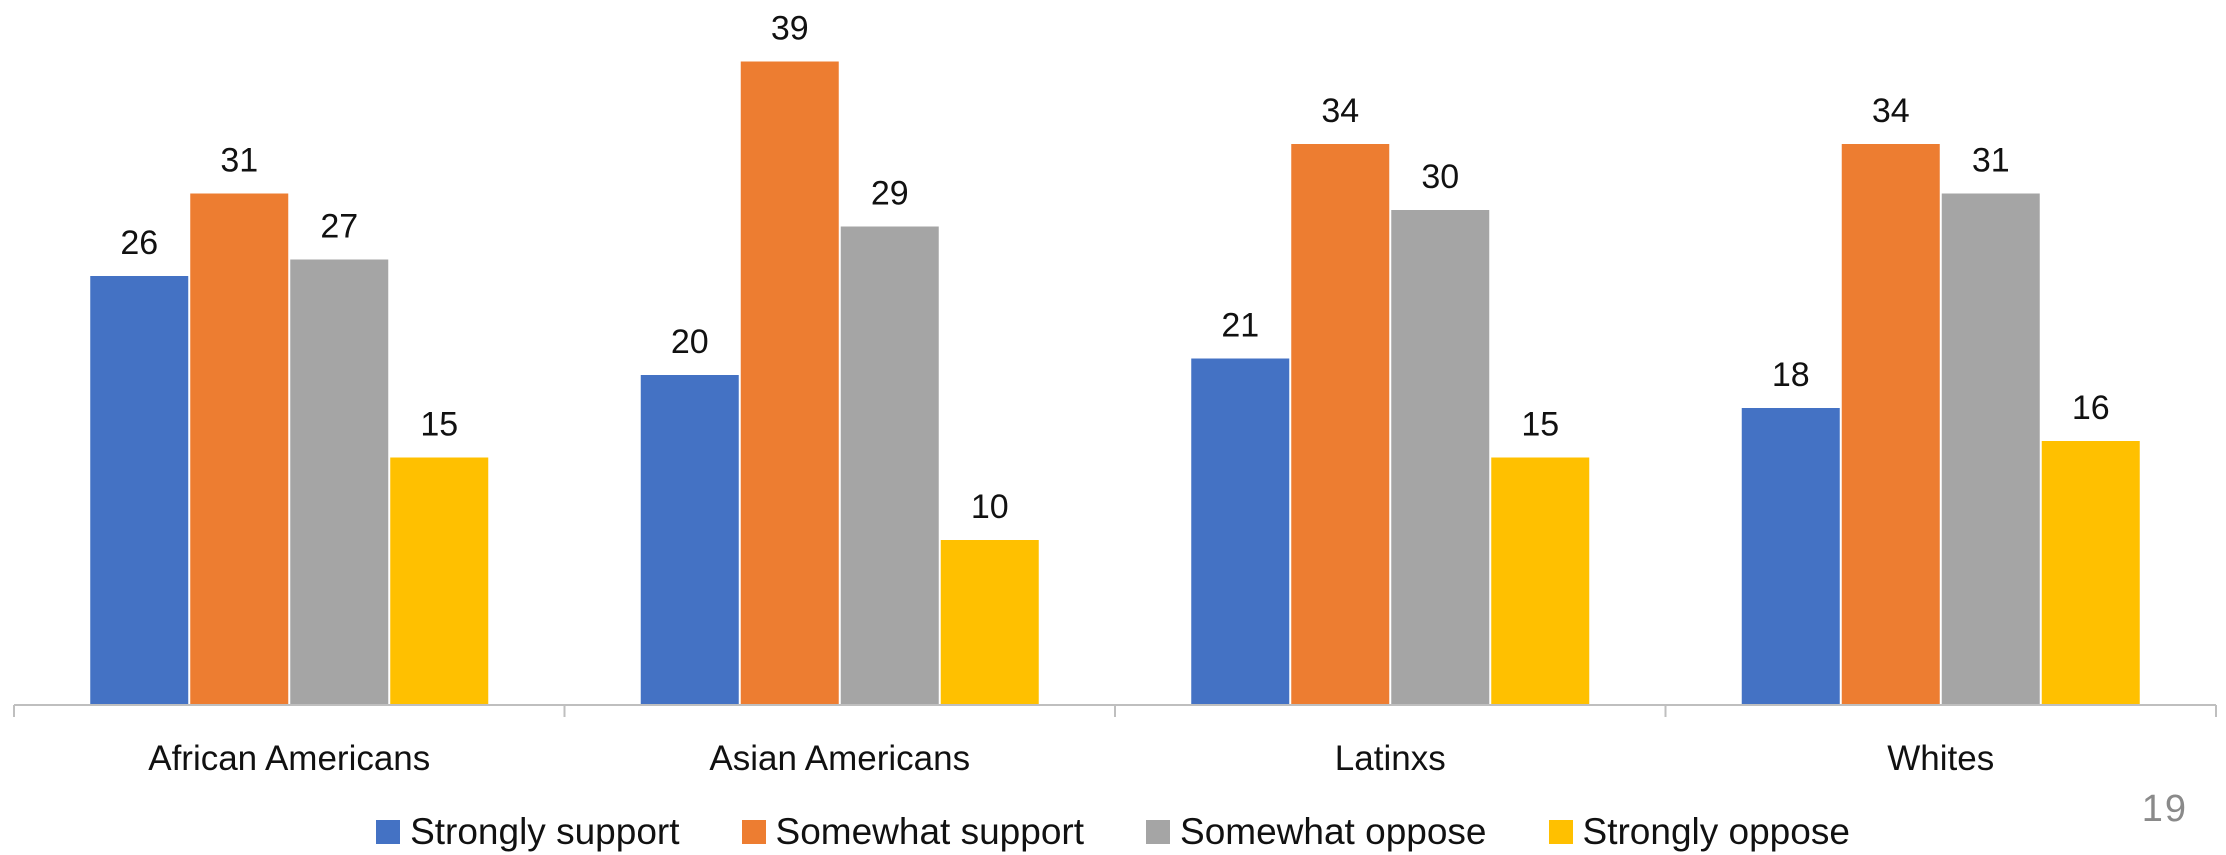 This screenshot has width=2226, height=855. What do you see at coordinates (839, 758) in the screenshot?
I see `category-label: Asian Americans` at bounding box center [839, 758].